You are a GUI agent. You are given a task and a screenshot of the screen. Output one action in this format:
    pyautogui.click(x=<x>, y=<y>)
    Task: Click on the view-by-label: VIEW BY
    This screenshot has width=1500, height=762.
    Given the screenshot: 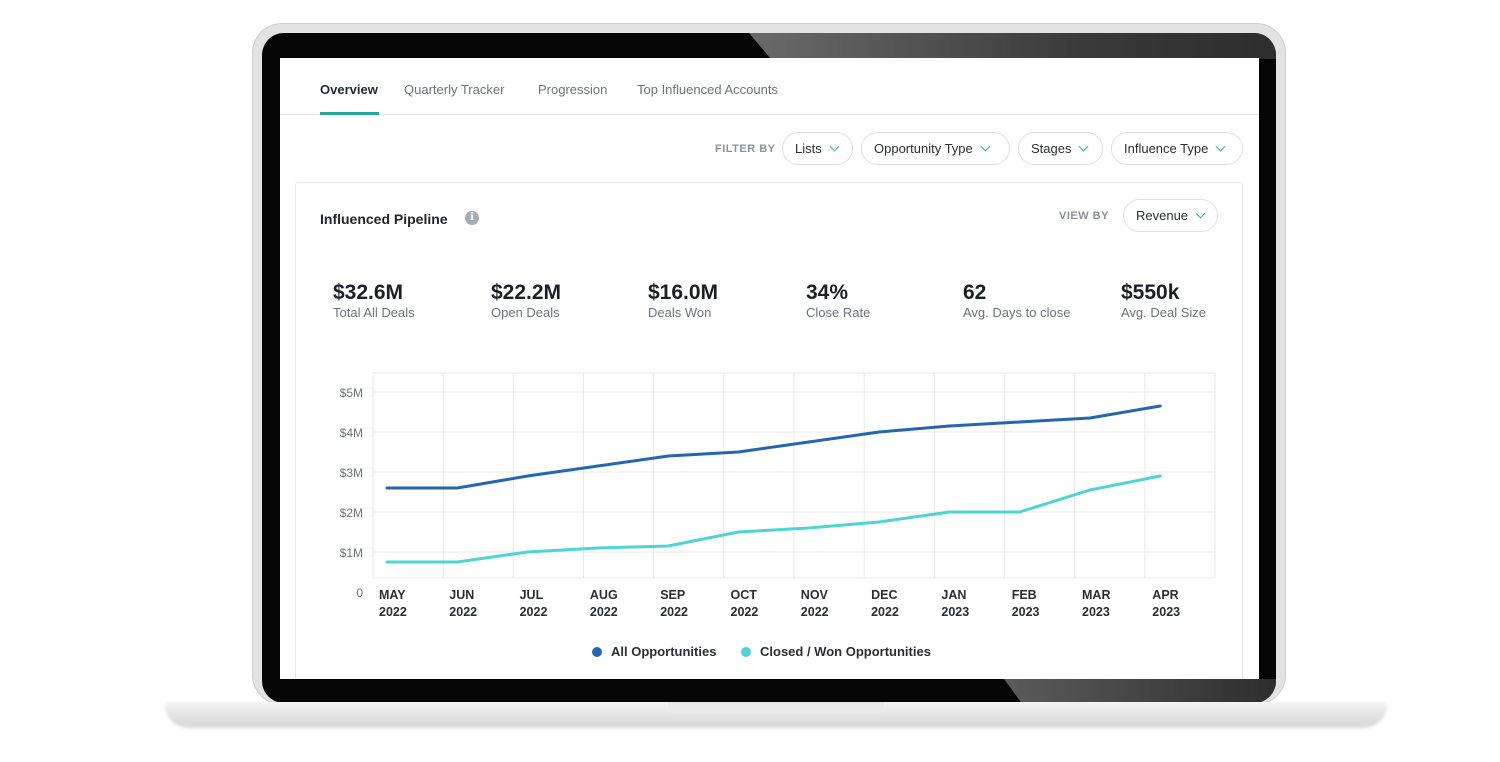 What is the action you would take?
    pyautogui.click(x=1084, y=216)
    